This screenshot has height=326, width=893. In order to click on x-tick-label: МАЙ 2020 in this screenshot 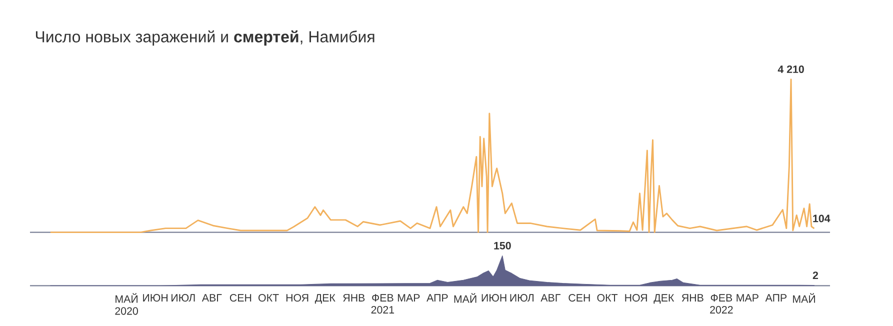, I will do `click(126, 304)`.